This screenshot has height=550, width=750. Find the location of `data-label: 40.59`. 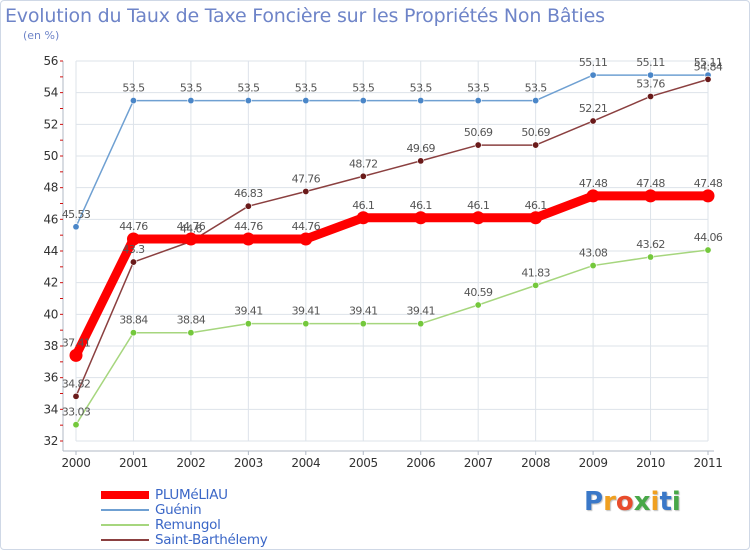

data-label: 40.59 is located at coordinates (478, 292).